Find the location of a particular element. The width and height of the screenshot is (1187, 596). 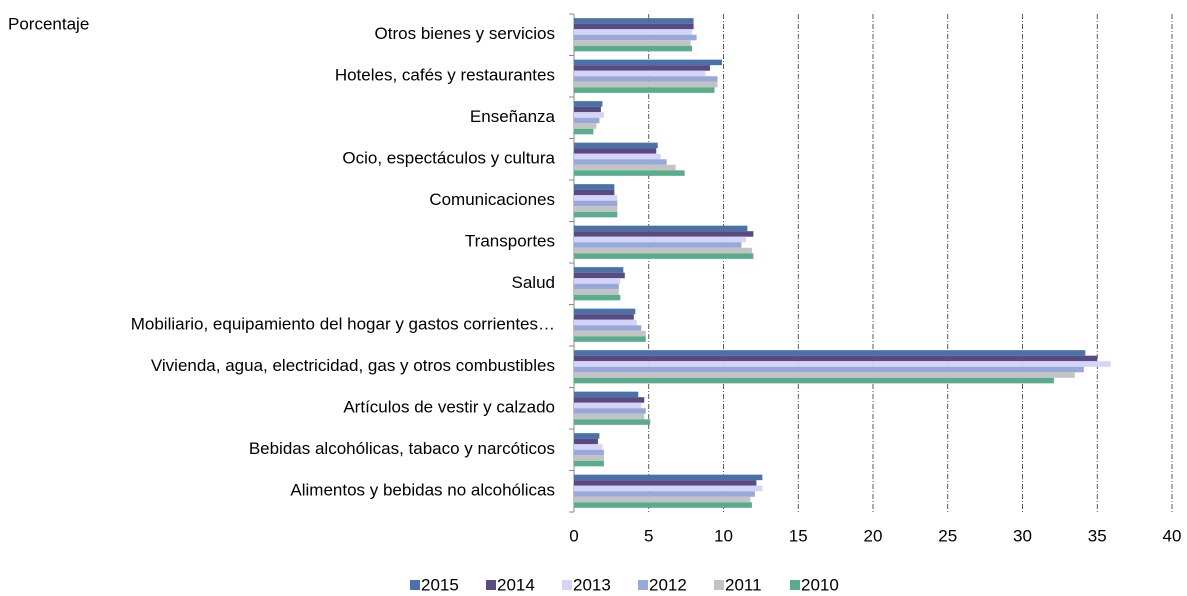

legend-label: 2014 is located at coordinates (516, 584).